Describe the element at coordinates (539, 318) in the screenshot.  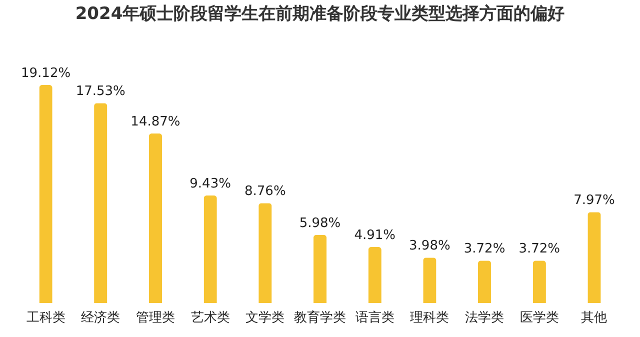
I see `x-tick-label: 医学类` at that location.